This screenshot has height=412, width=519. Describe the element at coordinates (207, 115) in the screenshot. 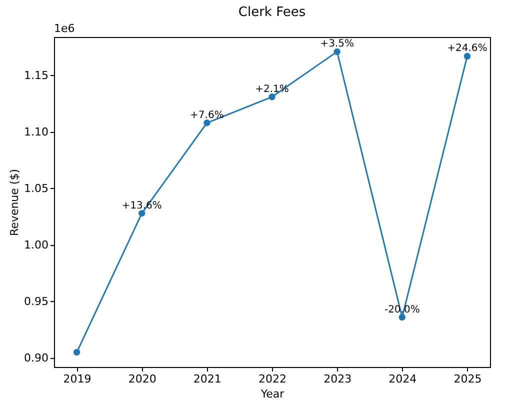

I see `annotation: +7.6%` at that location.